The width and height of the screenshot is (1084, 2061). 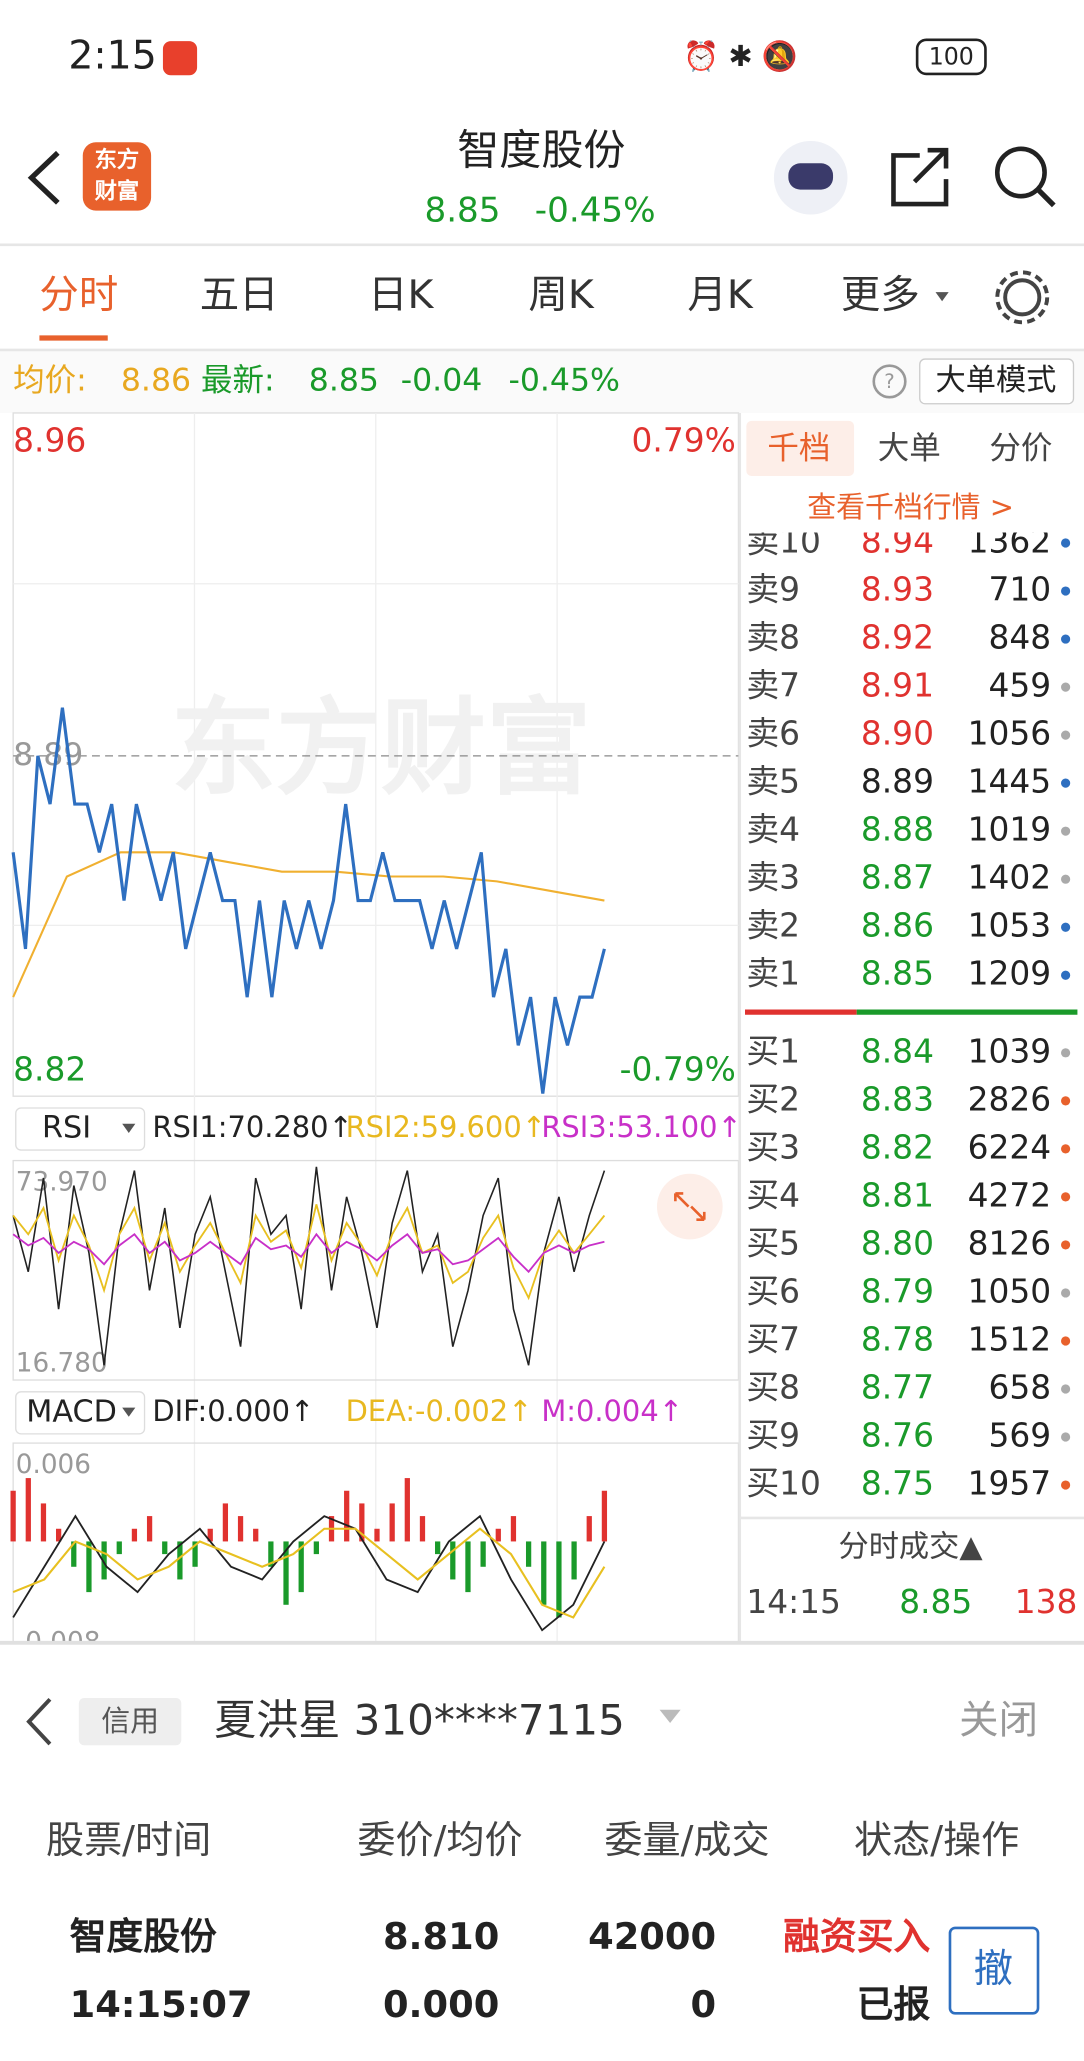 I want to click on book-level: 买3, so click(x=773, y=1147).